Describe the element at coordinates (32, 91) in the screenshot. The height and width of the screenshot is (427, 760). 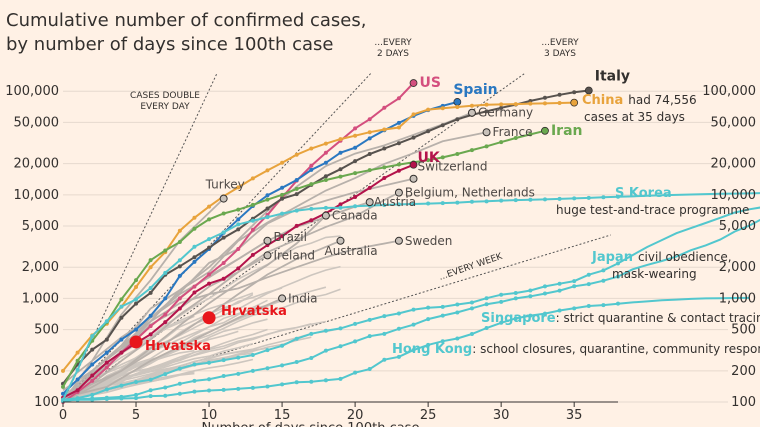
I see `y-tick-label-left: 100,000` at that location.